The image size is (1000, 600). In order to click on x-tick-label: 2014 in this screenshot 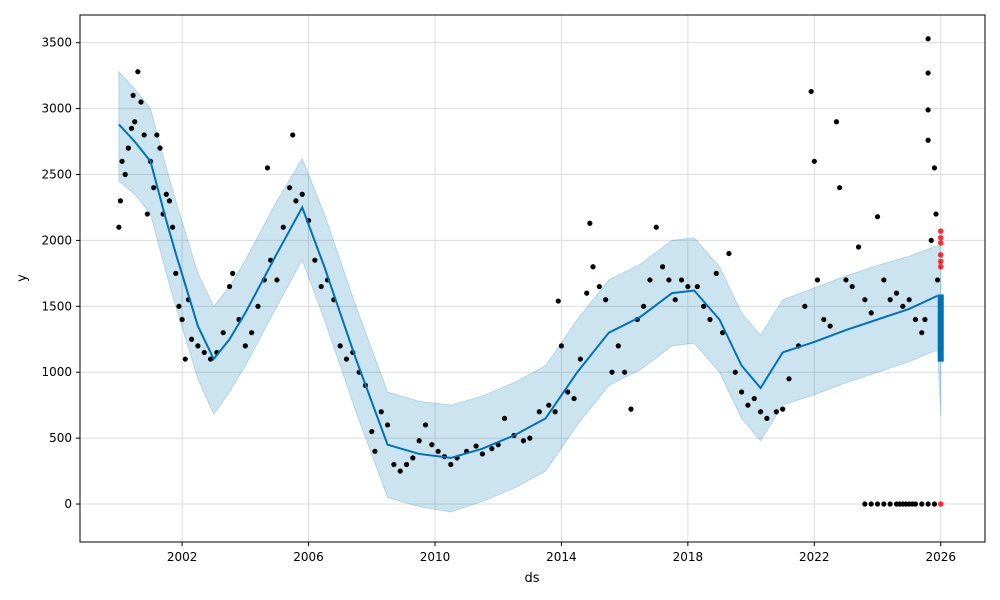, I will do `click(561, 557)`.